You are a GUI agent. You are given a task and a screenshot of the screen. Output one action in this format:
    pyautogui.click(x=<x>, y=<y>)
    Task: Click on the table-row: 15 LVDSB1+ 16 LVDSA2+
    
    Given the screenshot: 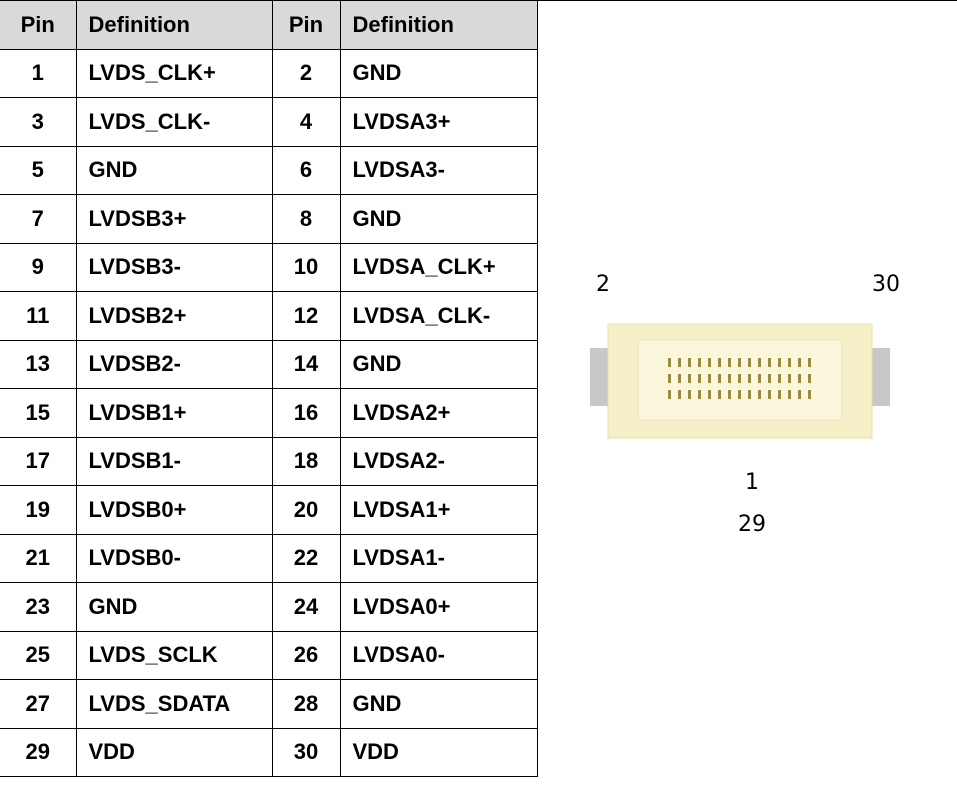 What is the action you would take?
    pyautogui.click(x=269, y=413)
    